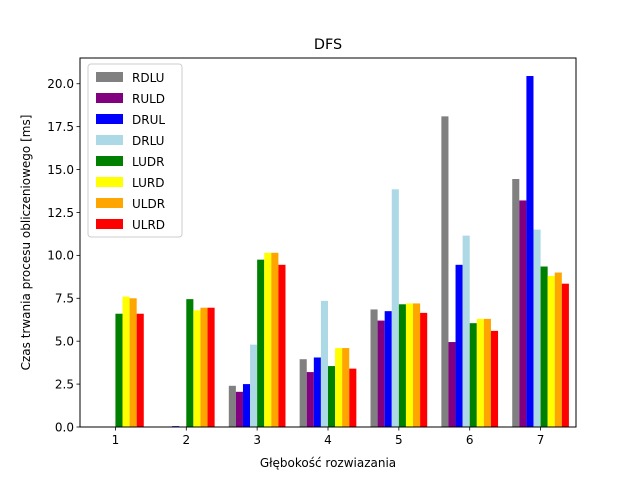 This screenshot has width=640, height=480. What do you see at coordinates (399, 440) in the screenshot?
I see `x-tick-label: 5` at bounding box center [399, 440].